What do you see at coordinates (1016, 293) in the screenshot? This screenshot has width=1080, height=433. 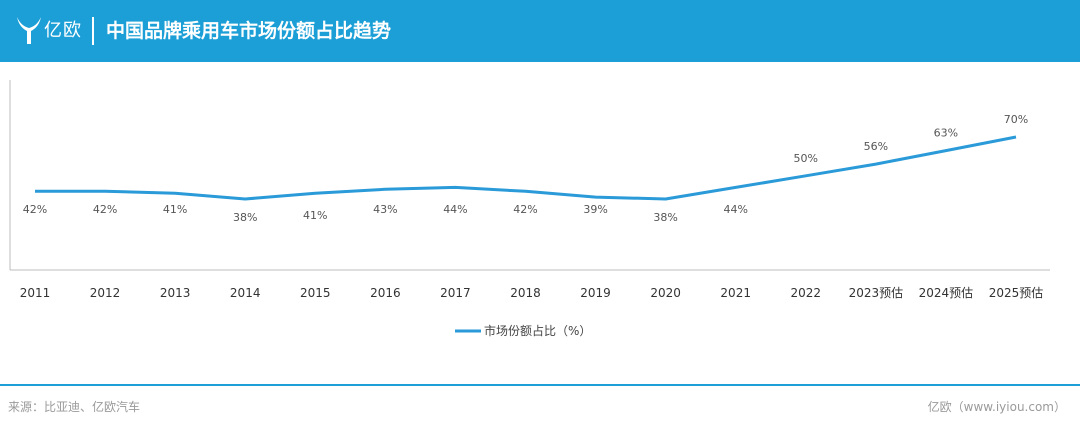 I see `x-tick-label: 2025预估` at bounding box center [1016, 293].